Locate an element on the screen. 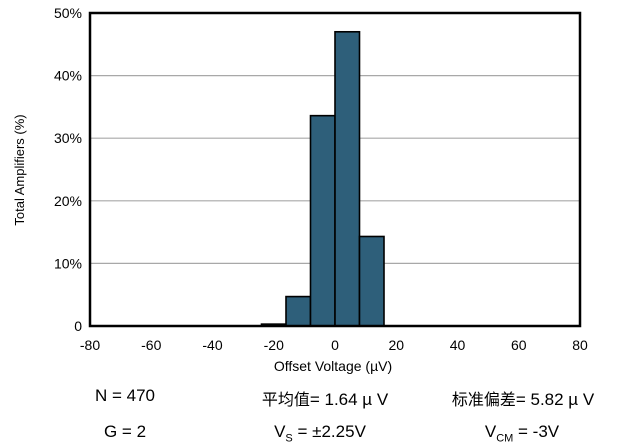  mean-value: = 1.64 µ V is located at coordinates (349, 399).